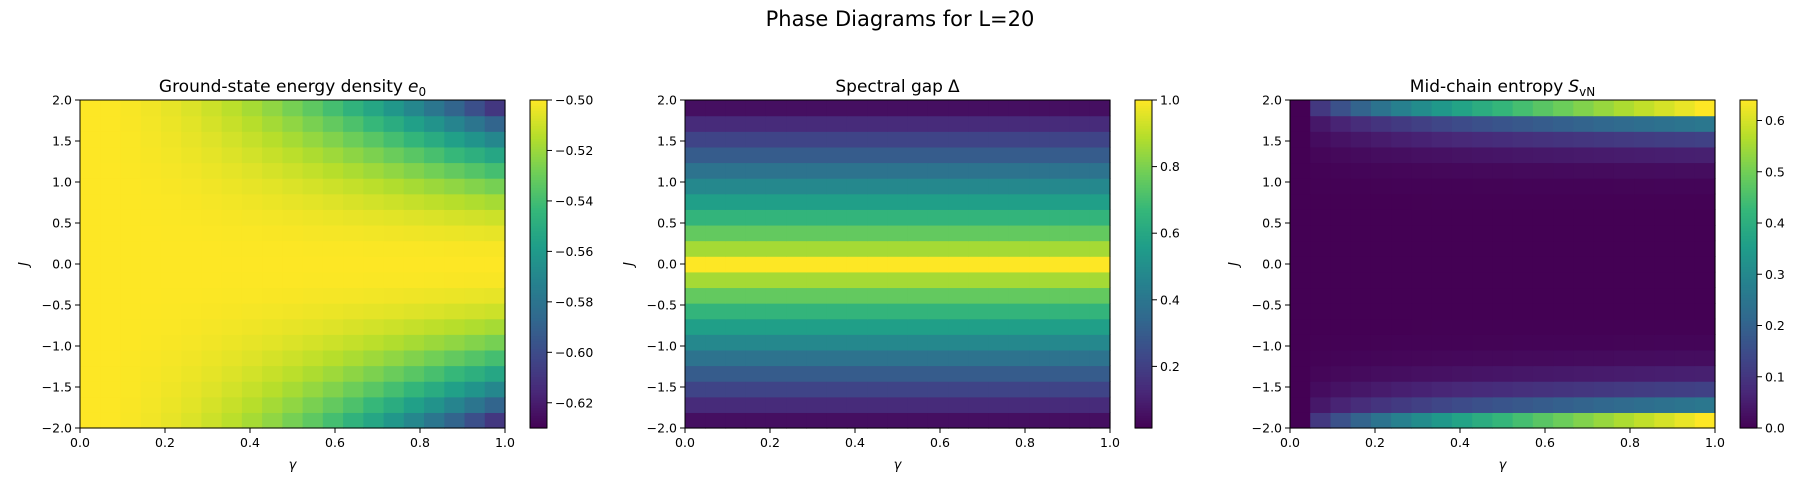  Describe the element at coordinates (1545, 442) in the screenshot. I see `x-tick-label: 0.6` at that location.